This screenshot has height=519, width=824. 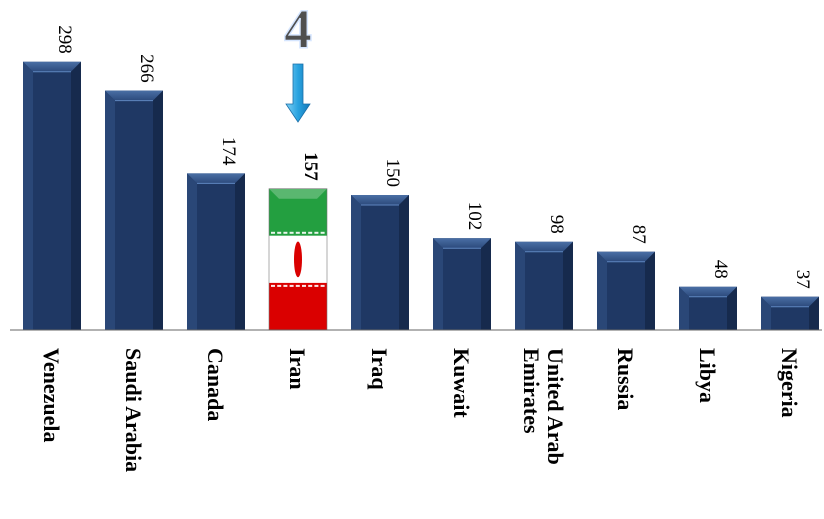 What do you see at coordinates (556, 224) in the screenshot?
I see `value-label: 98` at bounding box center [556, 224].